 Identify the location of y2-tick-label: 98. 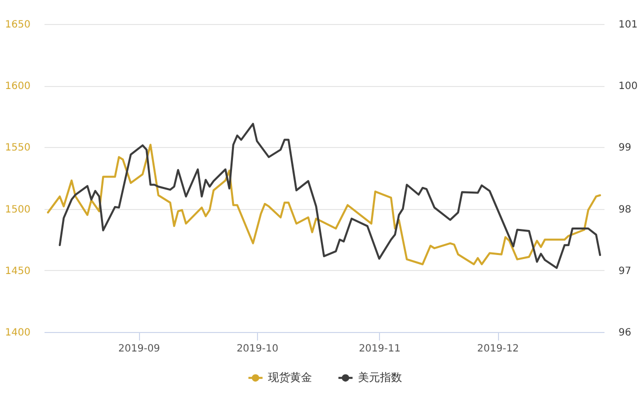
(625, 210).